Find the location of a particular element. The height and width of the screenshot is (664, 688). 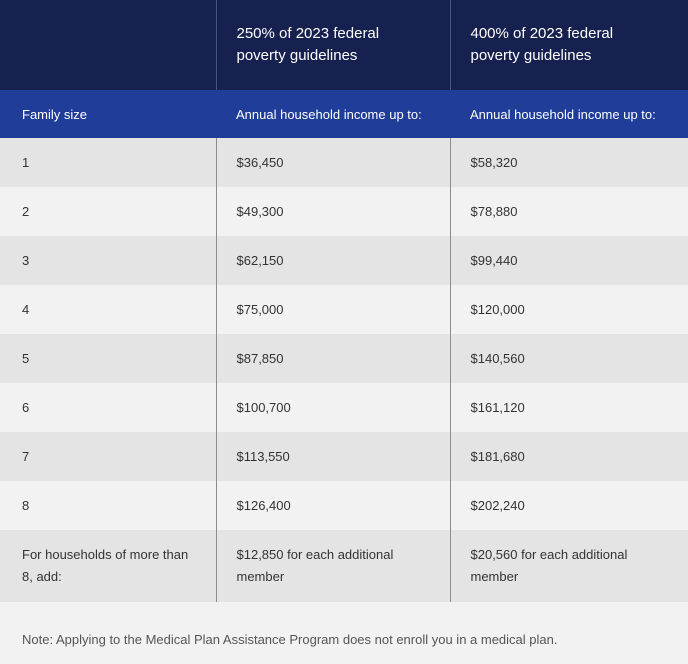

table-row: 8 $126,400 $202,240 is located at coordinates (344, 505).